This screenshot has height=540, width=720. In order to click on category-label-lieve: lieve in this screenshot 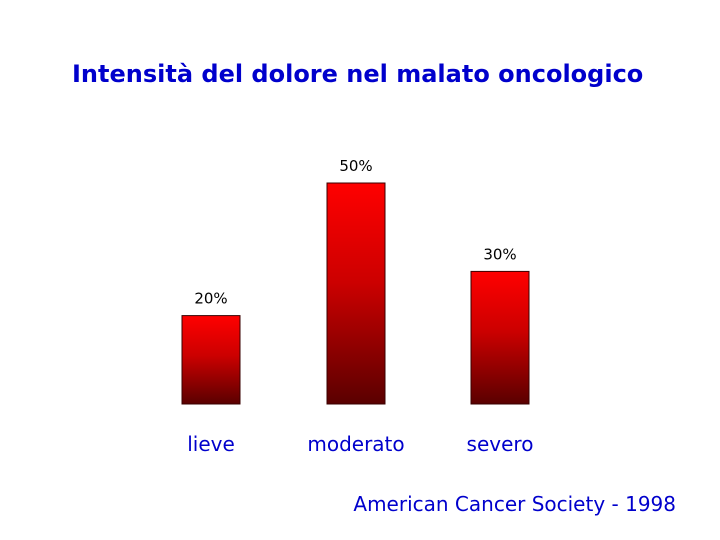, I will do `click(211, 444)`.